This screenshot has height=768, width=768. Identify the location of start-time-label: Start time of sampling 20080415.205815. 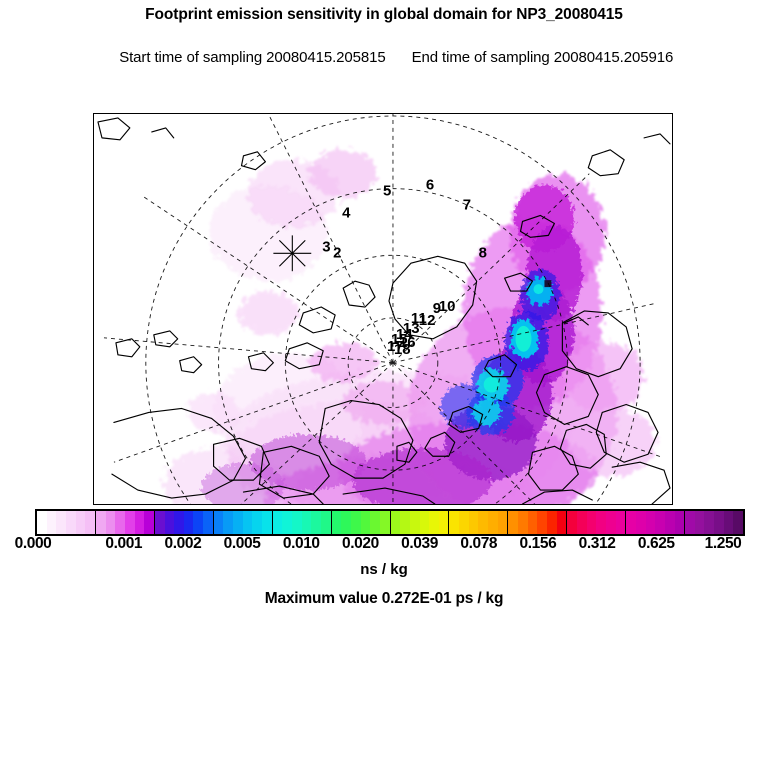
(252, 57).